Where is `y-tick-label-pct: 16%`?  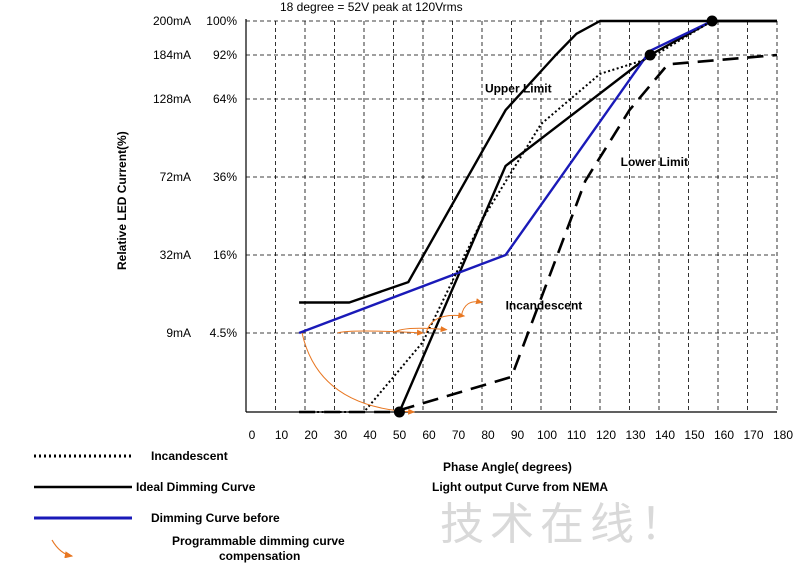
y-tick-label-pct: 16% is located at coordinates (225, 255).